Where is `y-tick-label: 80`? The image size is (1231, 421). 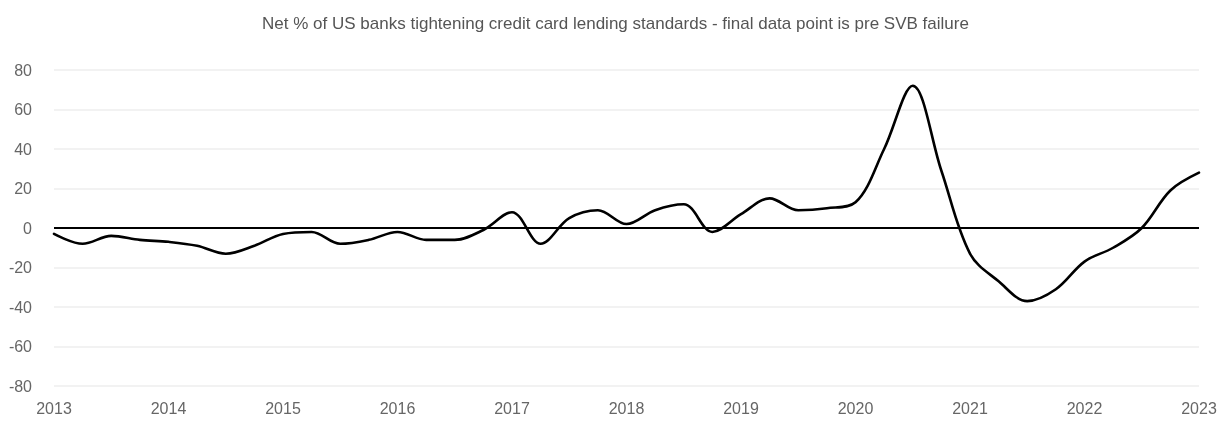
y-tick-label: 80 is located at coordinates (23, 70).